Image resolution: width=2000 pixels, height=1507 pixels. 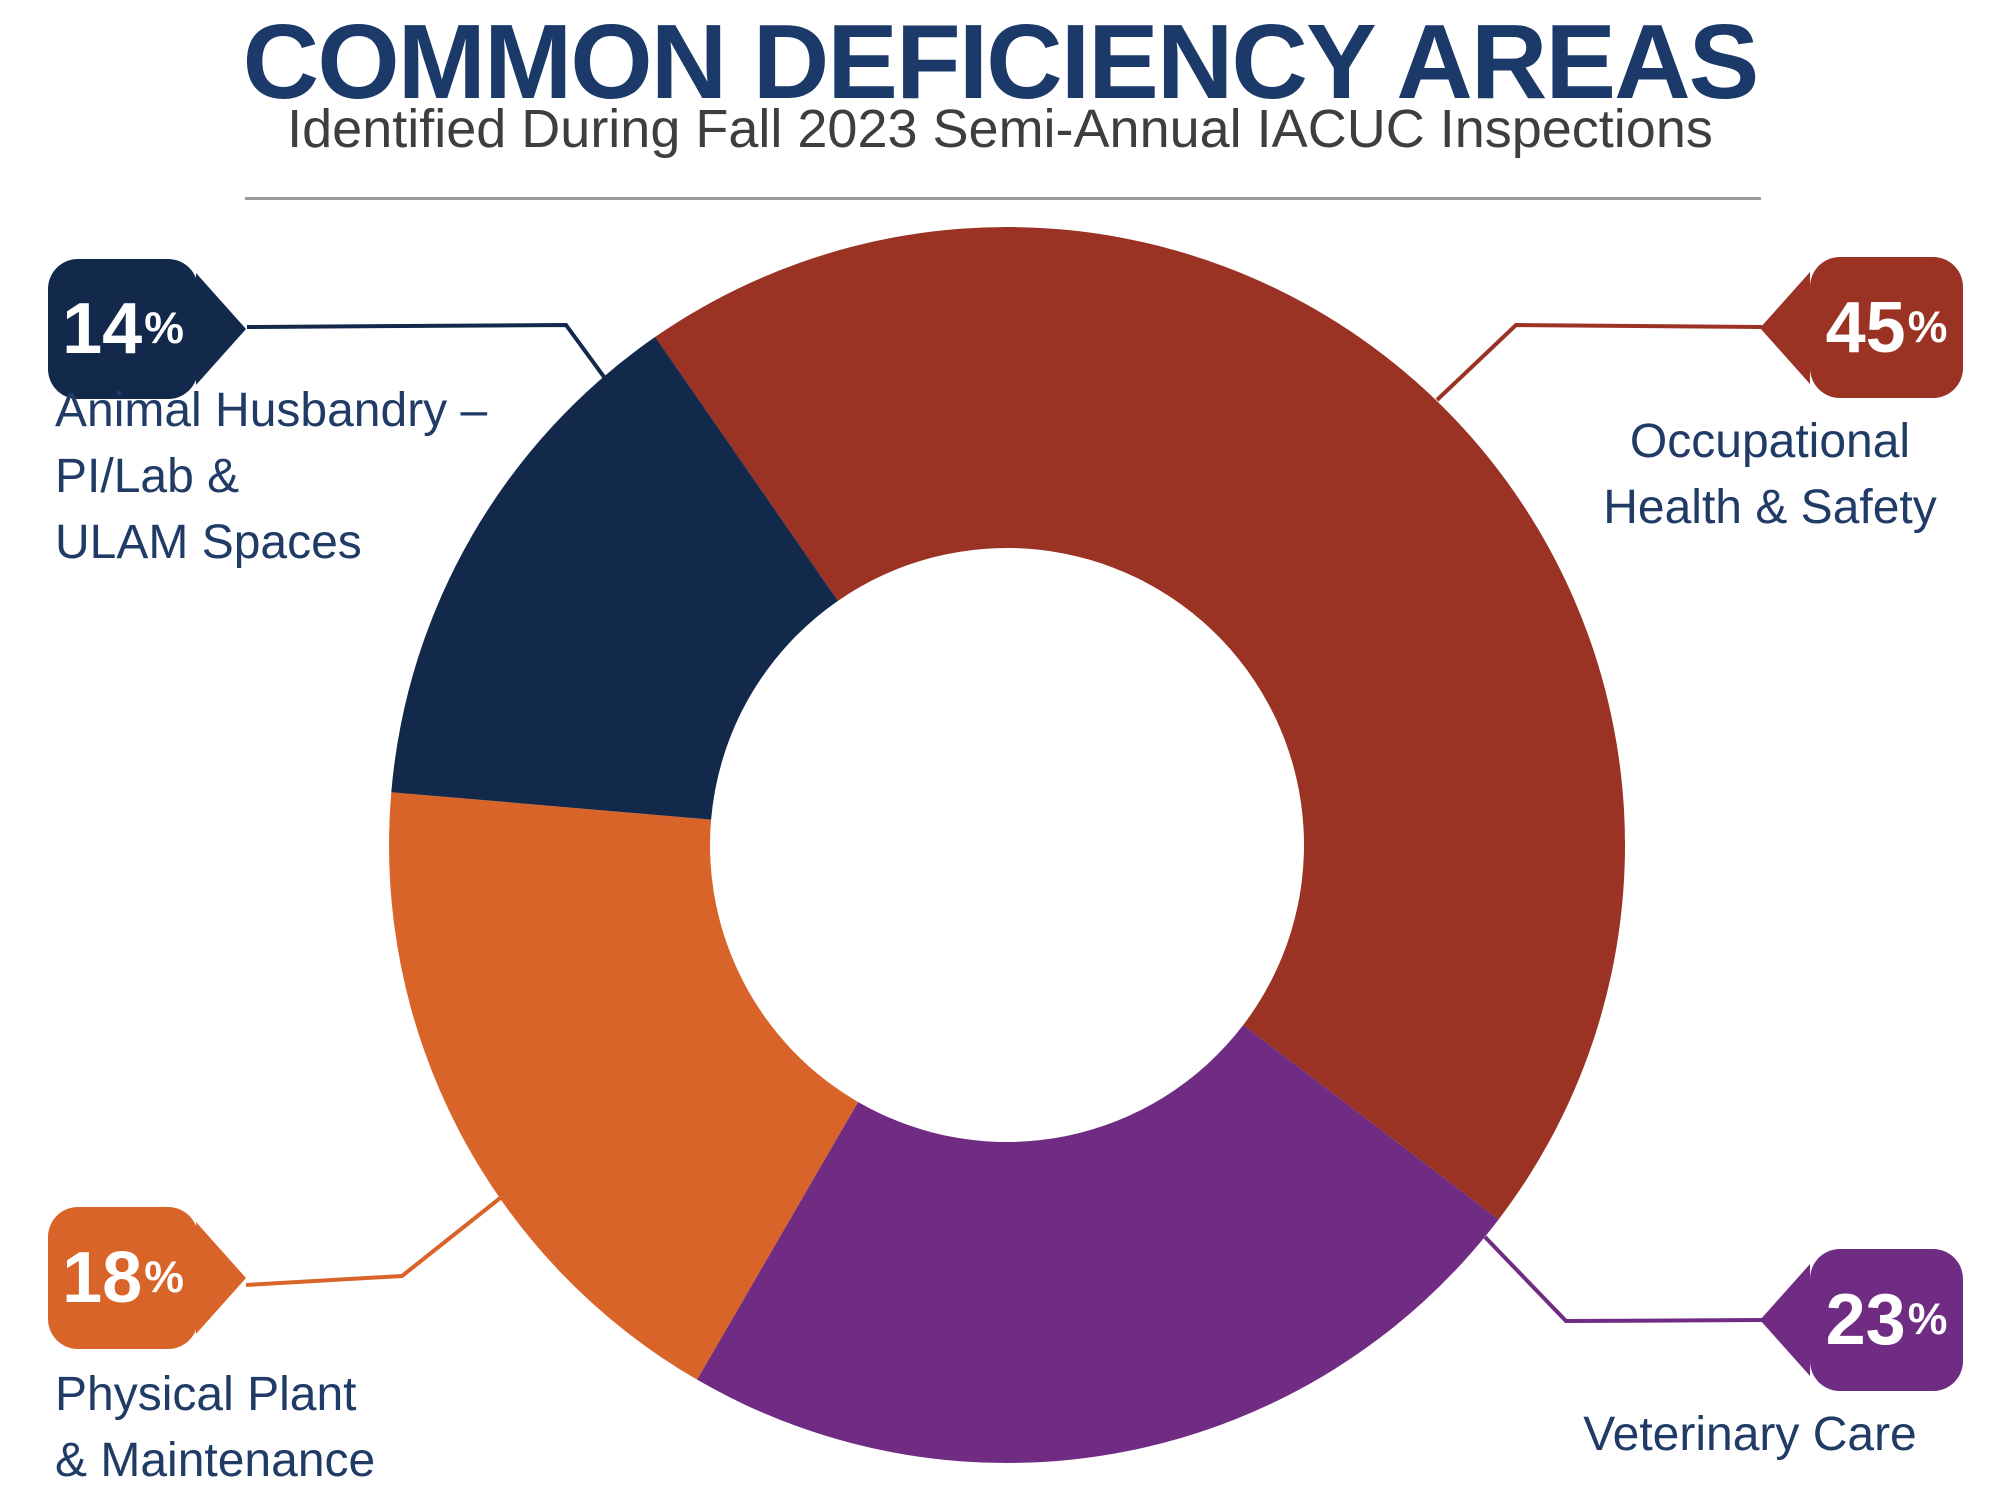 I want to click on callout-value: 23, so click(x=1865, y=1320).